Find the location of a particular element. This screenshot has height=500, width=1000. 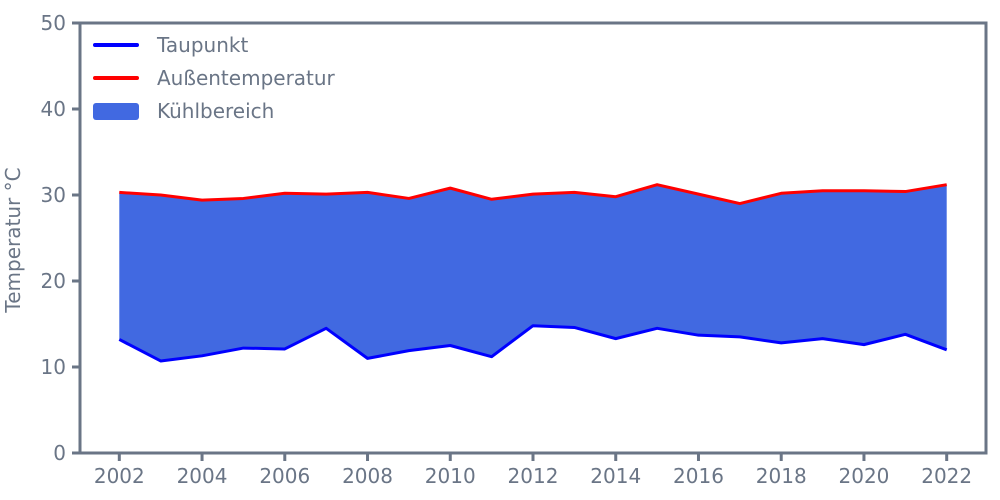

x-tick-label: 2004 is located at coordinates (202, 476).